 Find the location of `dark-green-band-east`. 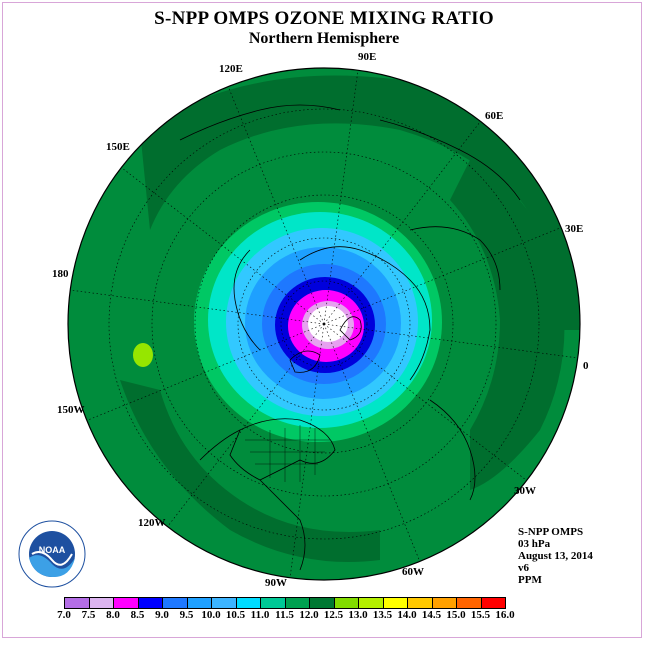

dark-green-band-east is located at coordinates (507, 325).